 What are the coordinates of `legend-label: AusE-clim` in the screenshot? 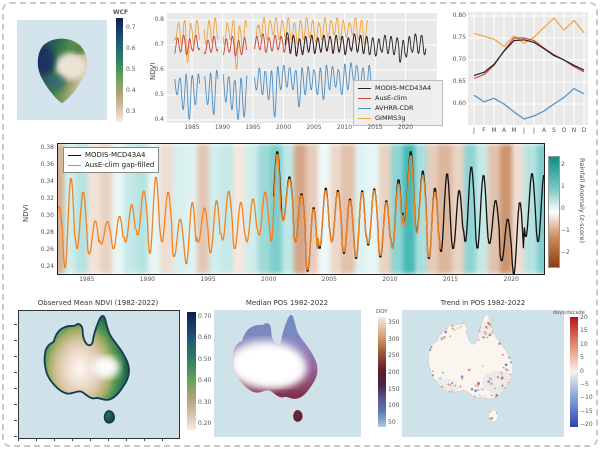 It's located at (391, 97).